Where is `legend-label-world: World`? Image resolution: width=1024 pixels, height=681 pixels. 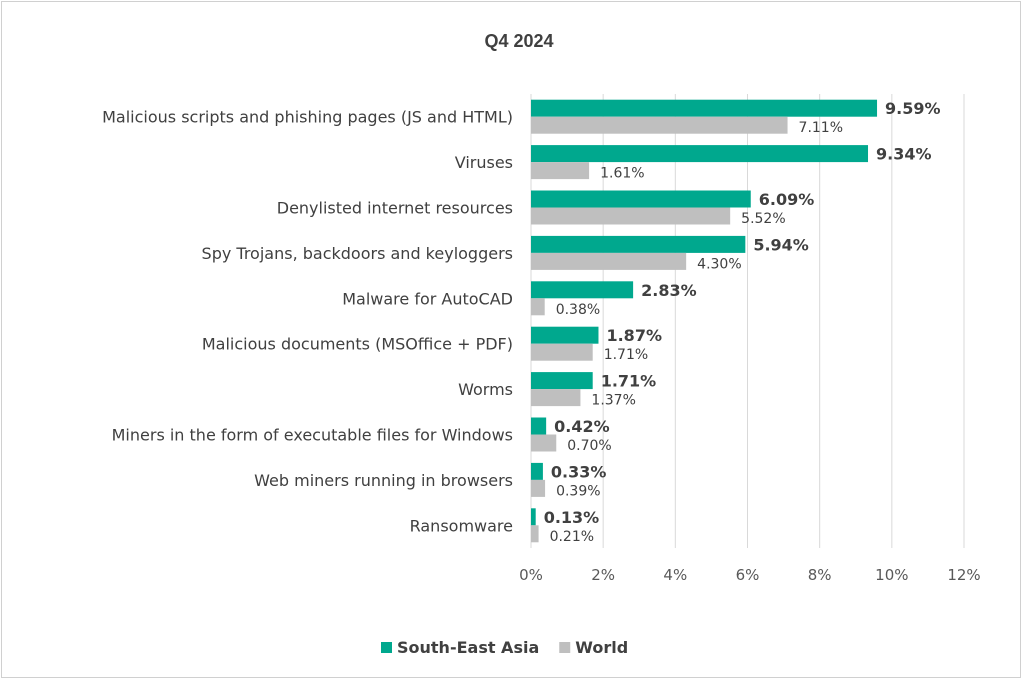 legend-label-world: World is located at coordinates (601, 647).